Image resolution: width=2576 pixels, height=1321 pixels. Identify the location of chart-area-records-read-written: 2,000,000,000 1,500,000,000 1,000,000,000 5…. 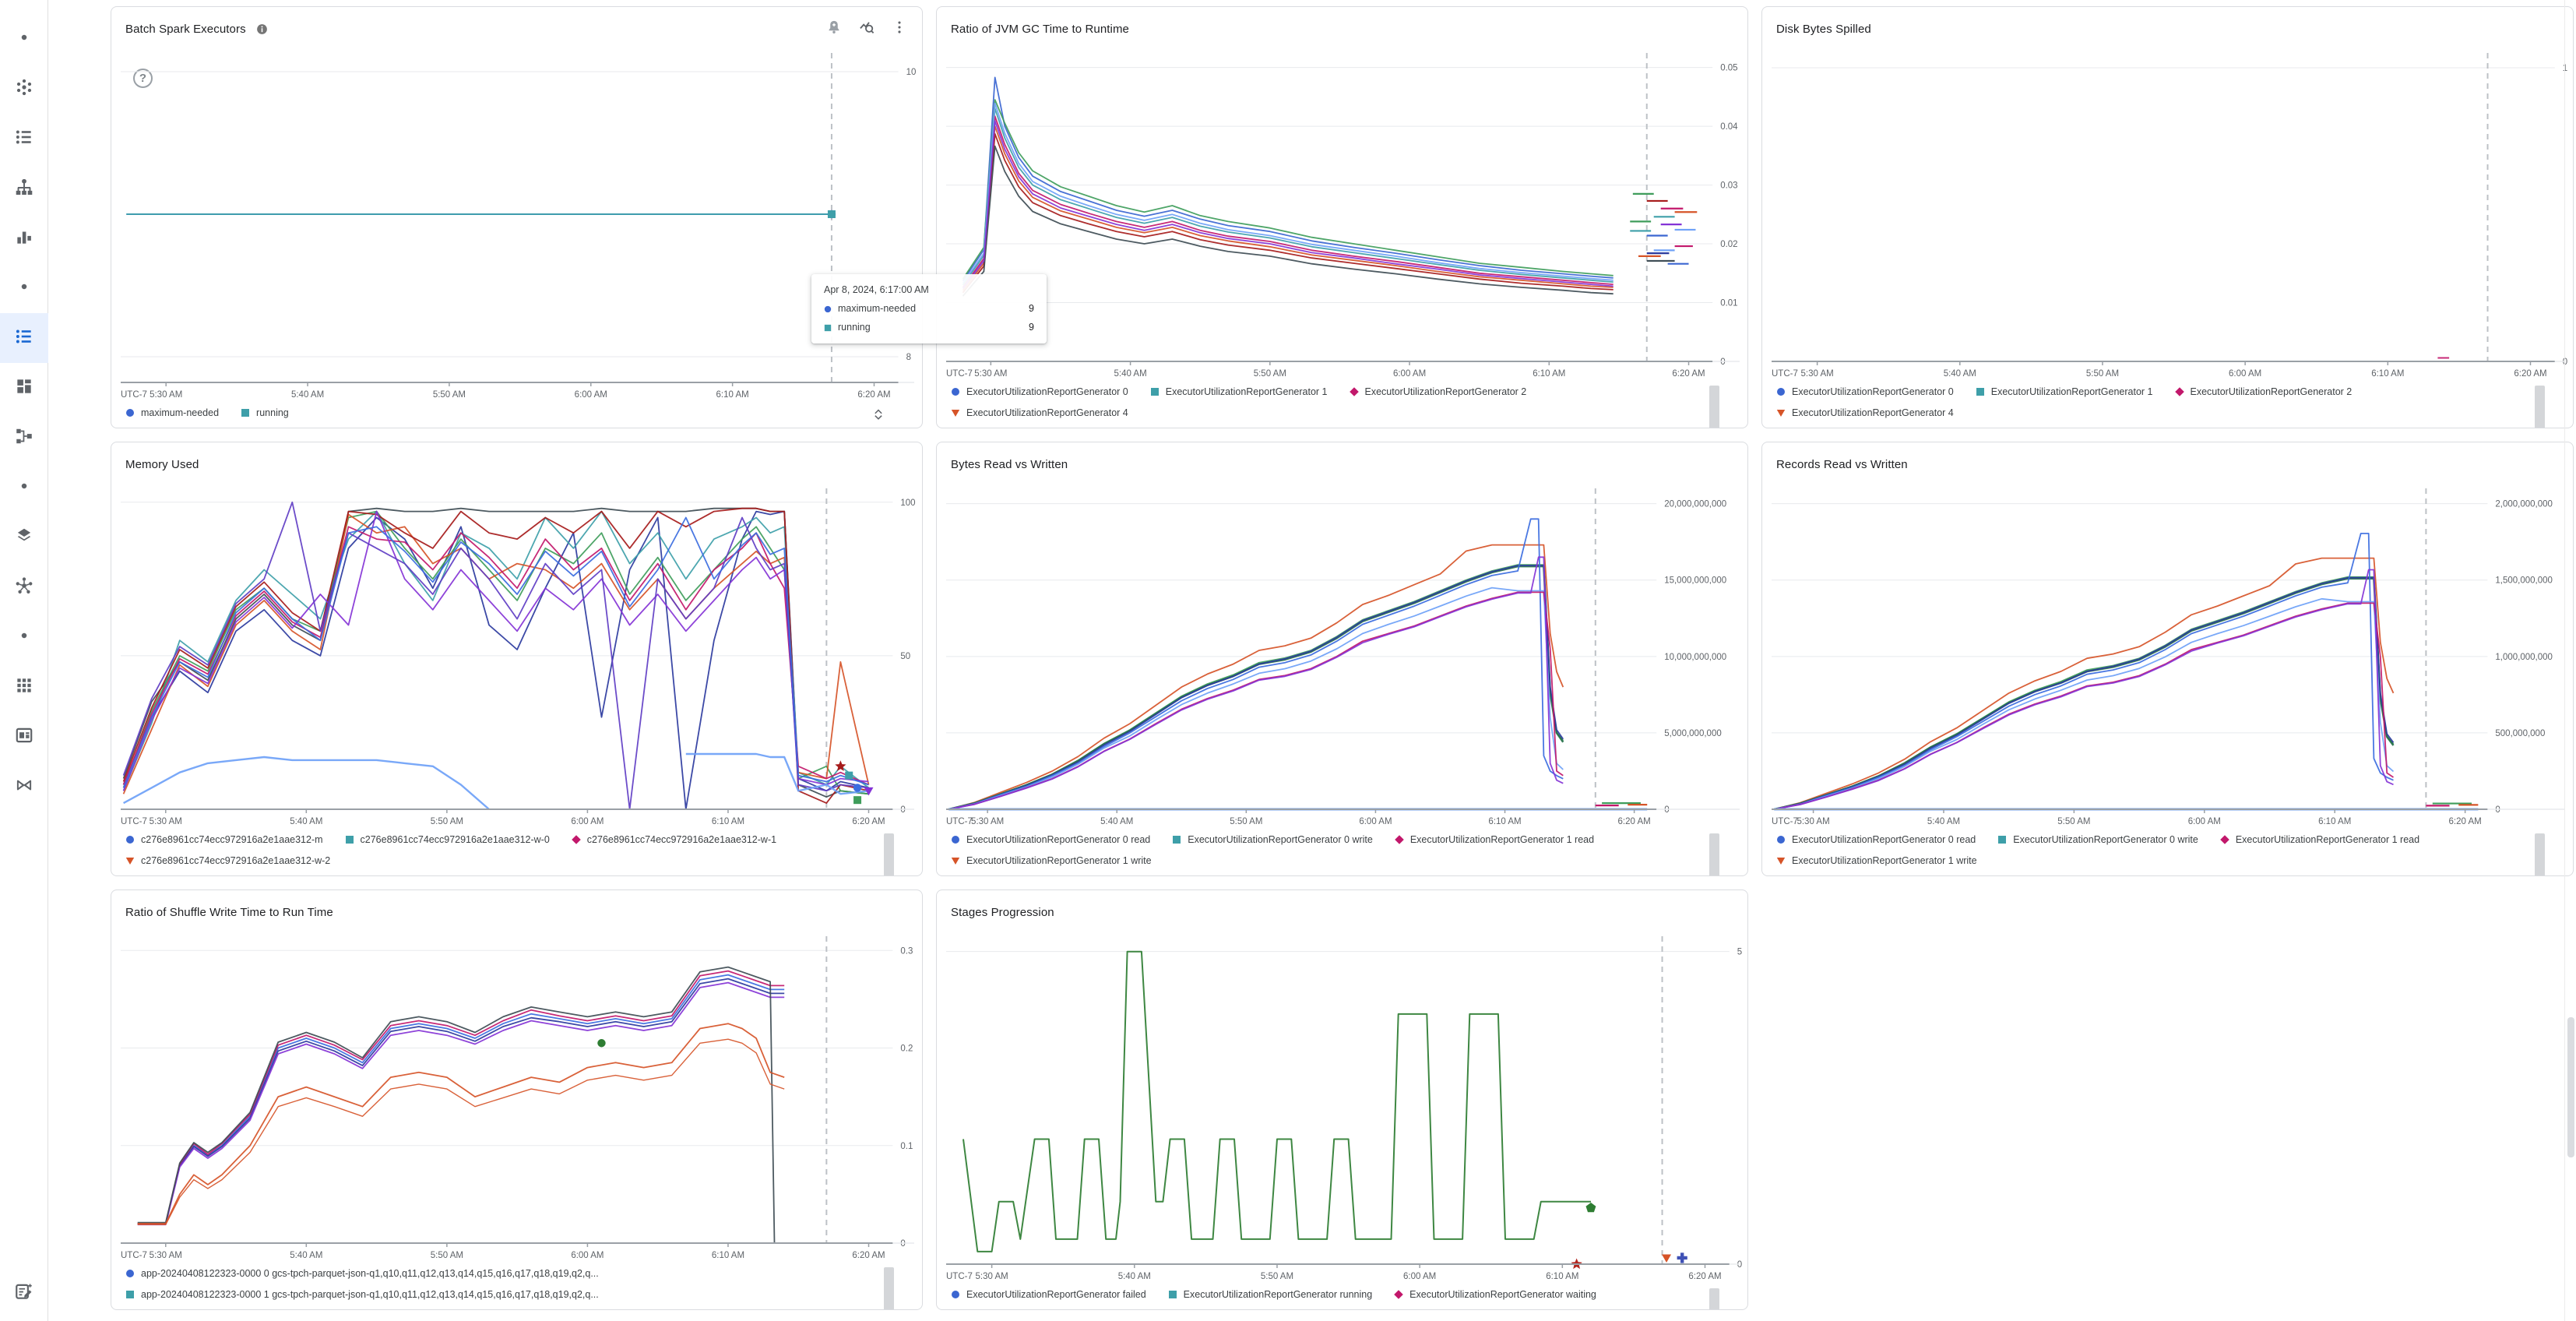
(2167, 654).